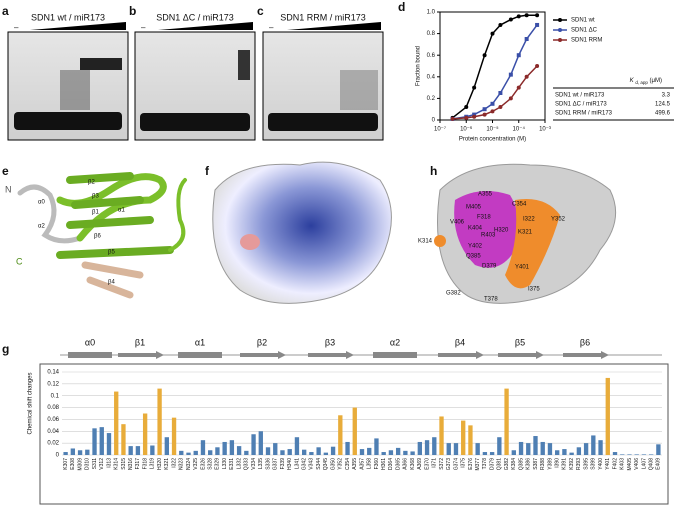 Image resolution: width=676 pixels, height=508 pixels. What do you see at coordinates (174, 463) in the screenshot?
I see `x-tick-label: I322` at bounding box center [174, 463].